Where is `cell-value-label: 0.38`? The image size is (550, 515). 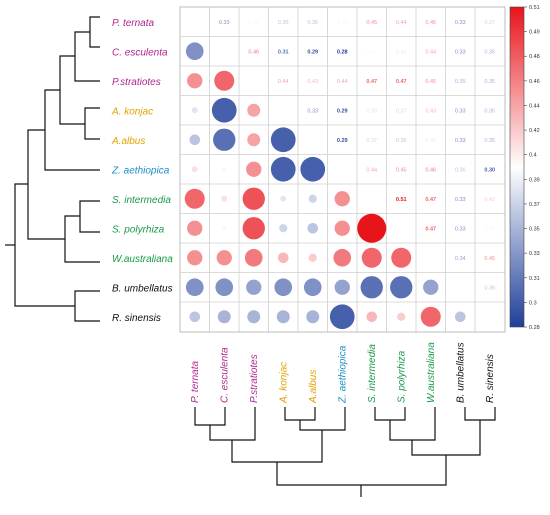 cell-value-label: 0.38 is located at coordinates (371, 111).